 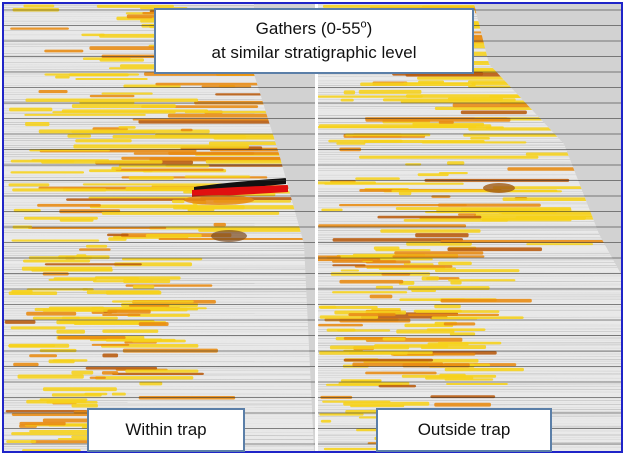 What do you see at coordinates (464, 430) in the screenshot?
I see `outside-trap-label: Outside trap` at bounding box center [464, 430].